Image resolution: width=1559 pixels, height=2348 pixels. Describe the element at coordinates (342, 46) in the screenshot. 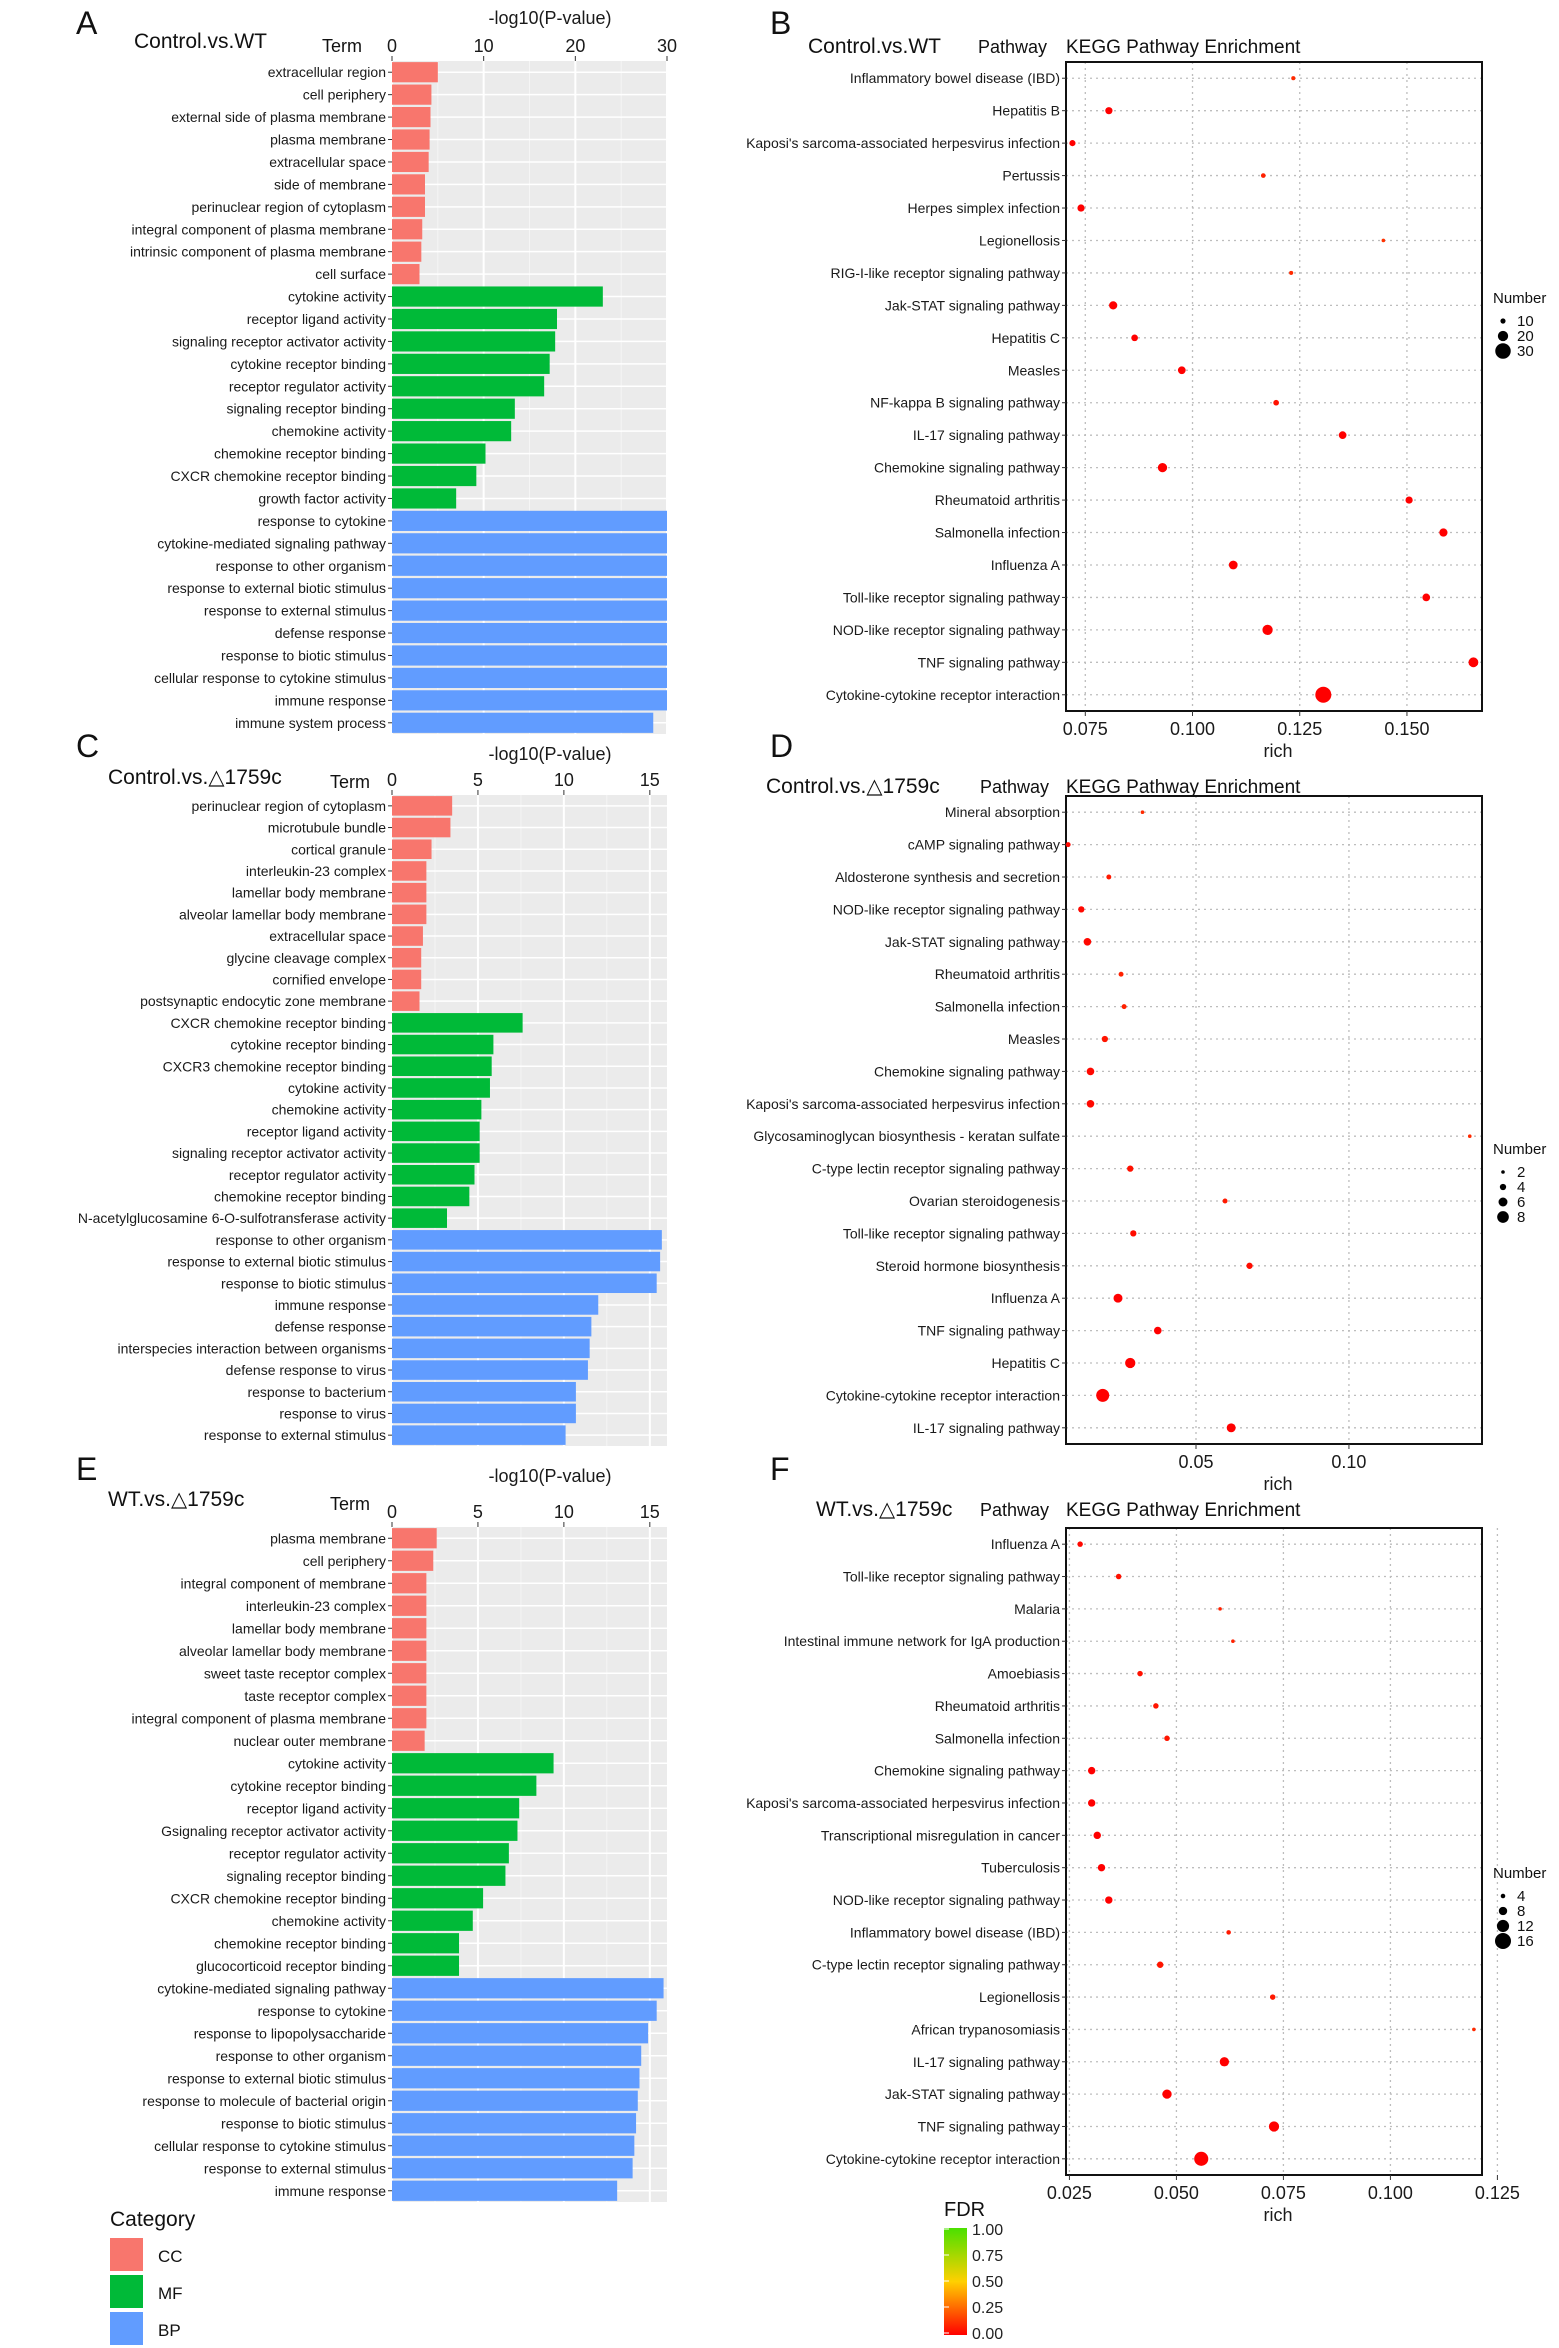

I see `y-axis-title: Term` at that location.